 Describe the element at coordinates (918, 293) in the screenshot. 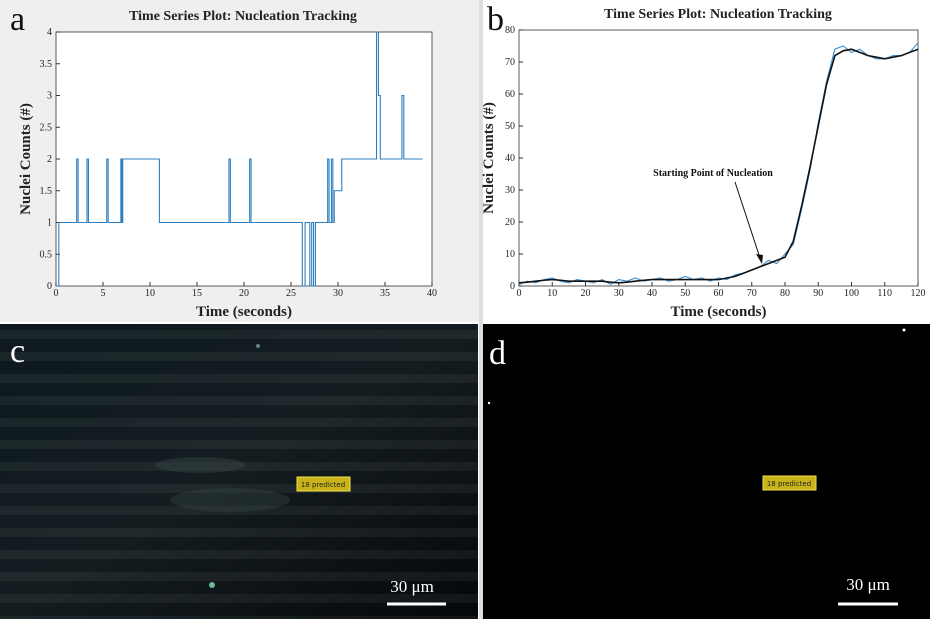

I see `x-tick-label: 120` at that location.